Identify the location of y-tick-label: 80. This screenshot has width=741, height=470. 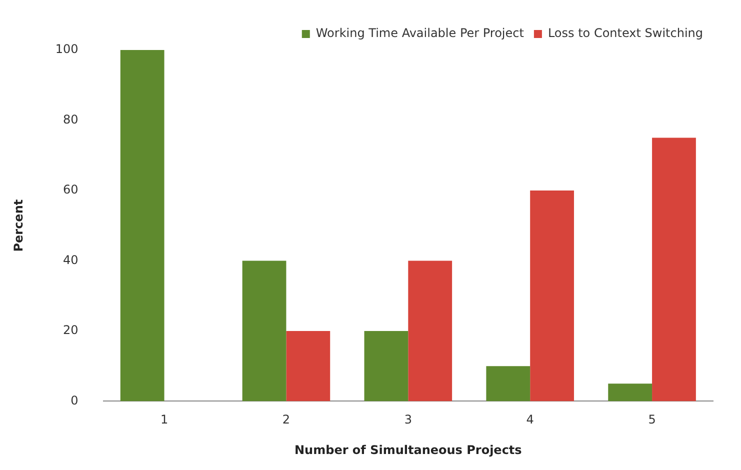
(70, 119).